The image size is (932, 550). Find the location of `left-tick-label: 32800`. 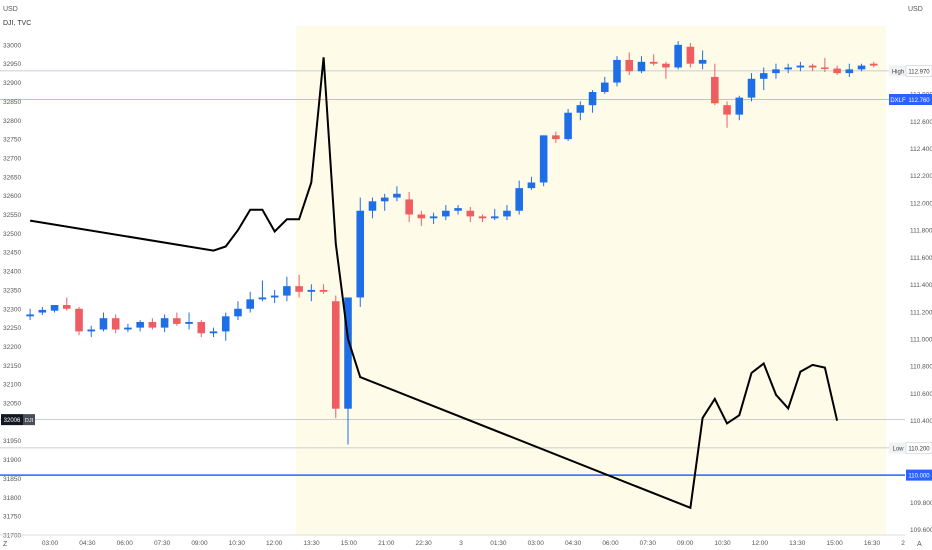

left-tick-label: 32800 is located at coordinates (12, 121).